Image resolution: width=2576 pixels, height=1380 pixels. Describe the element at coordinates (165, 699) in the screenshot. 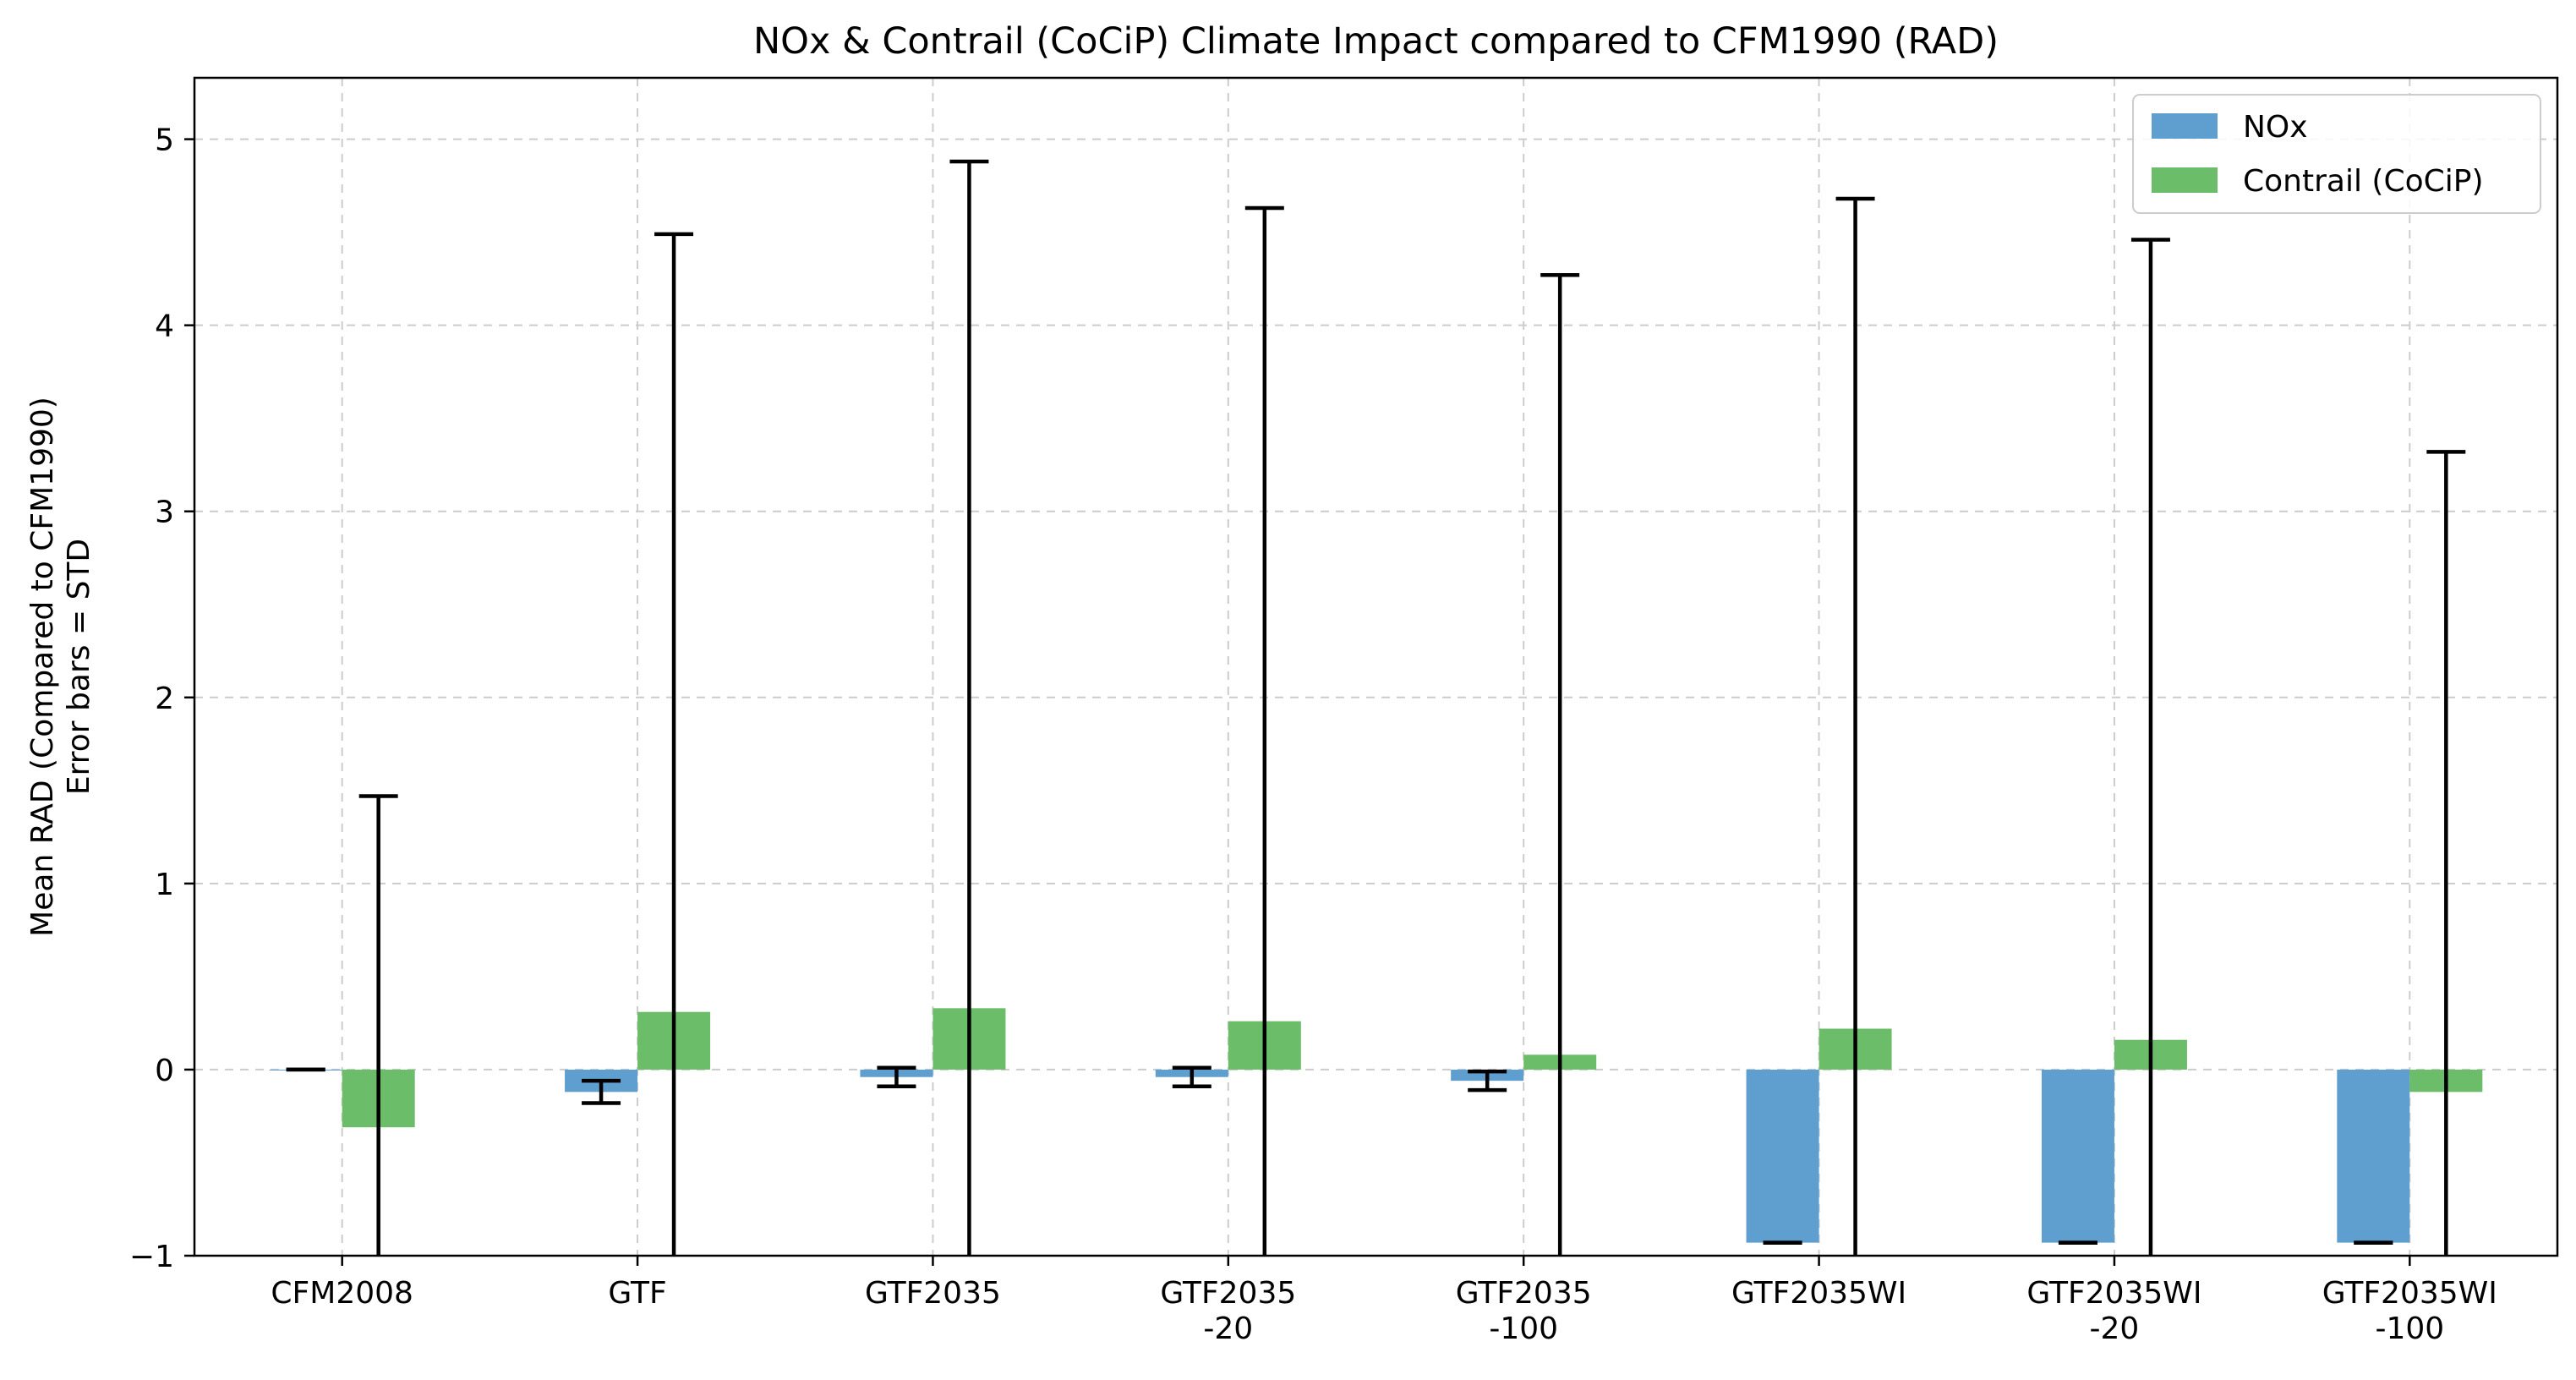

I see `y-tick-label: 2` at that location.